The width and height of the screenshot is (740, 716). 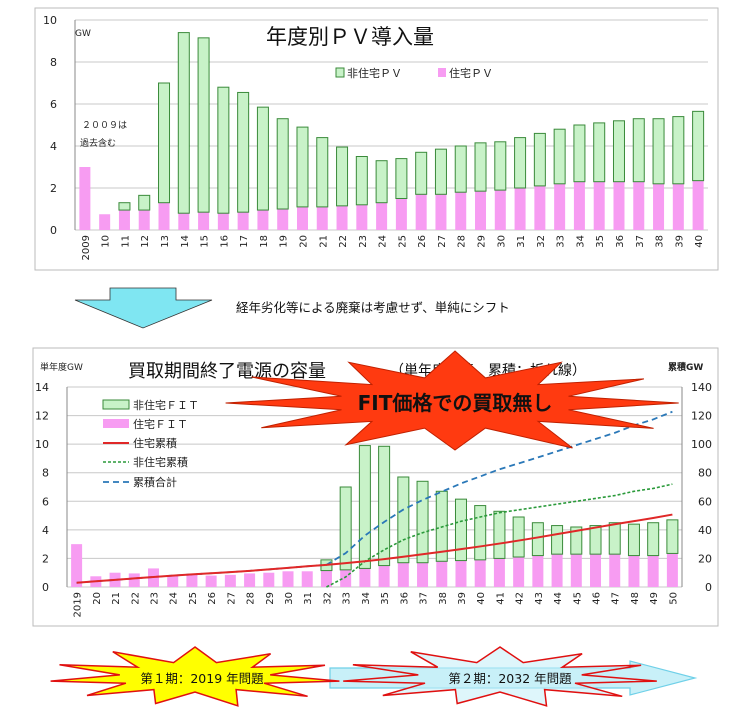 I want to click on y2-tick-label: 20, so click(x=705, y=558).